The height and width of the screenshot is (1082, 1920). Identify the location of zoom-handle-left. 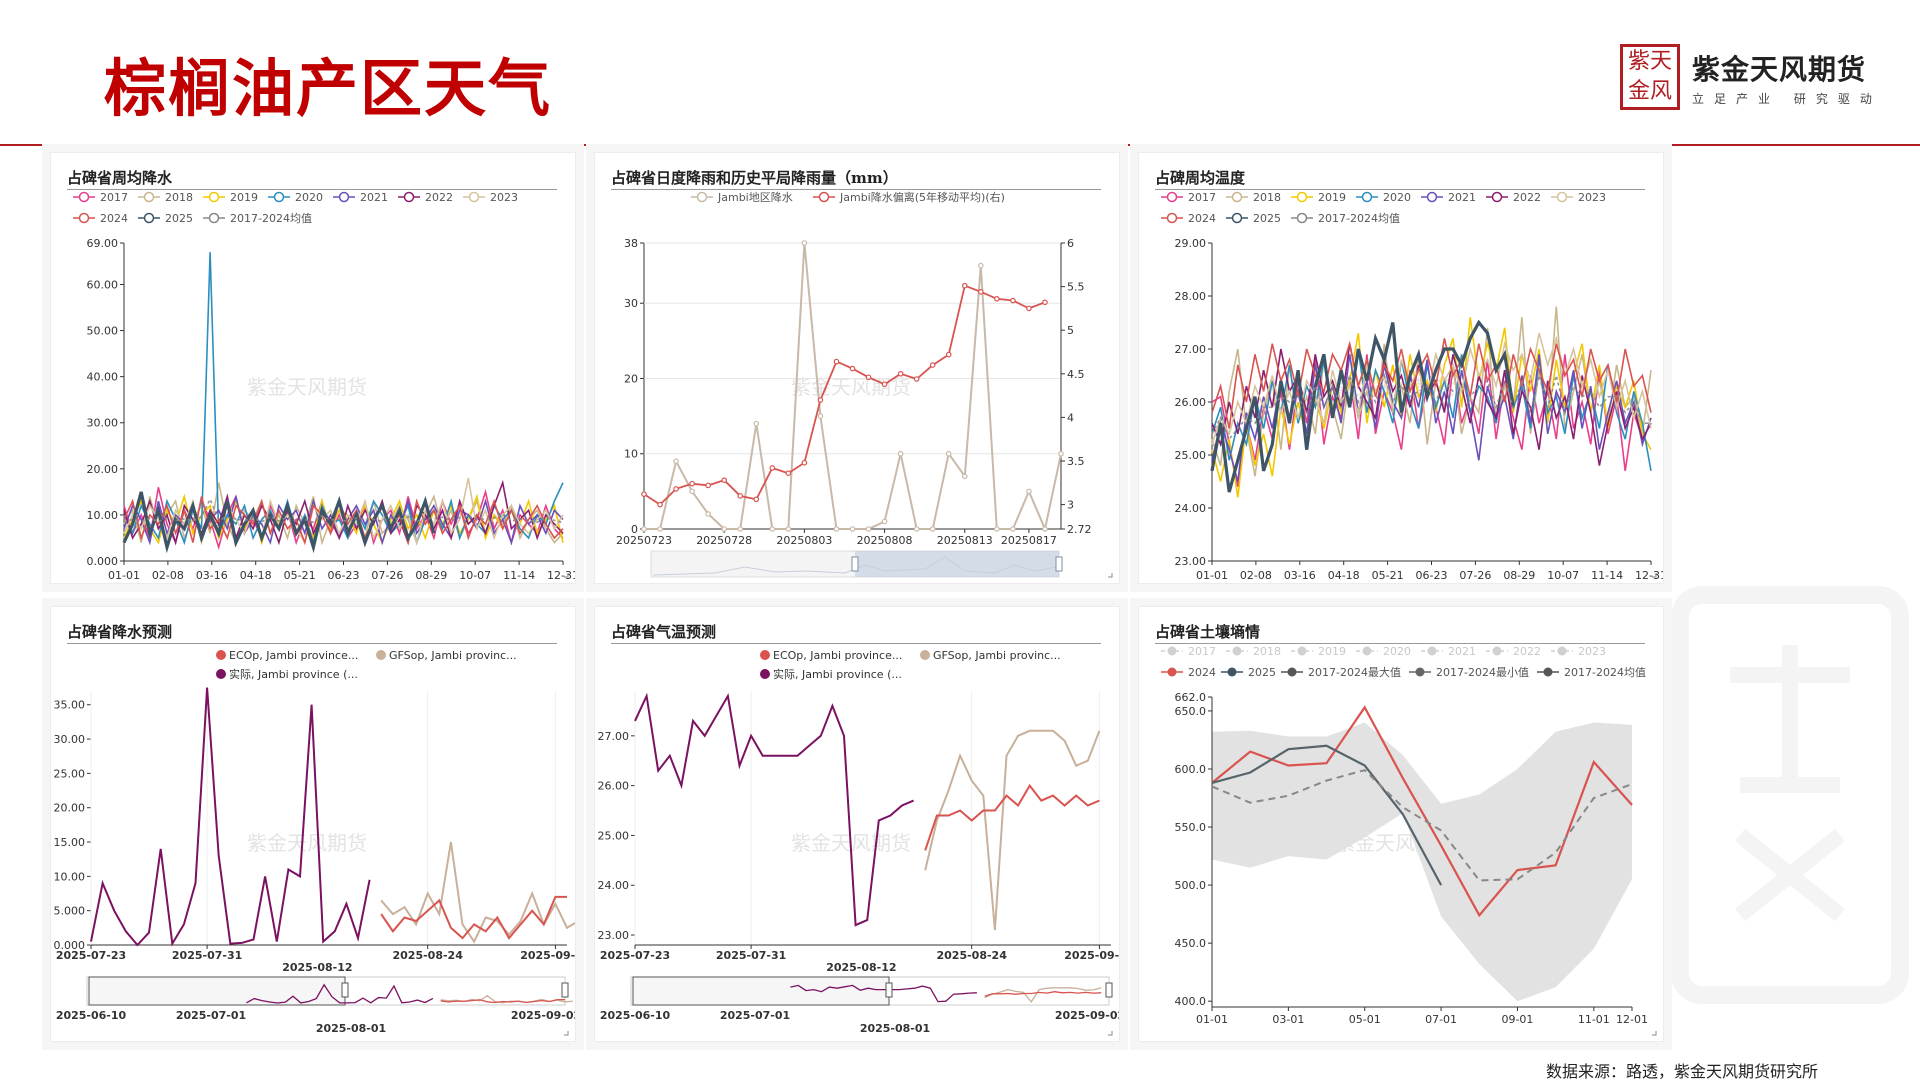
(889, 990).